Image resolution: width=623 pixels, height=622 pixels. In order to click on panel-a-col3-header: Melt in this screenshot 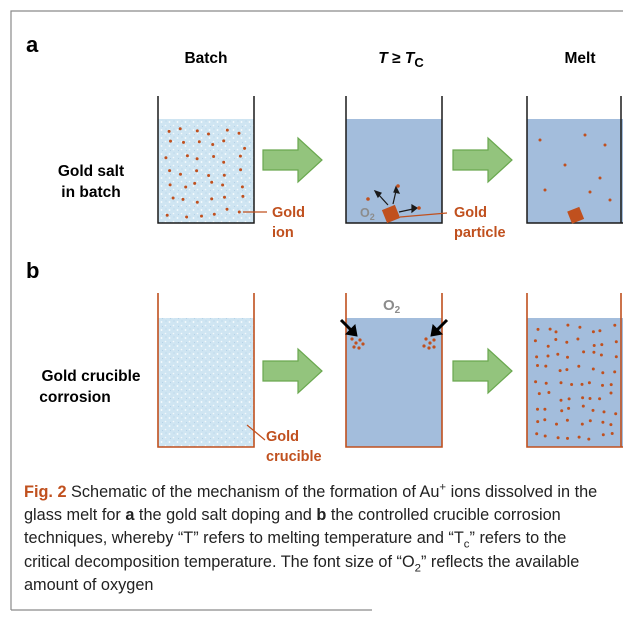, I will do `click(580, 58)`.